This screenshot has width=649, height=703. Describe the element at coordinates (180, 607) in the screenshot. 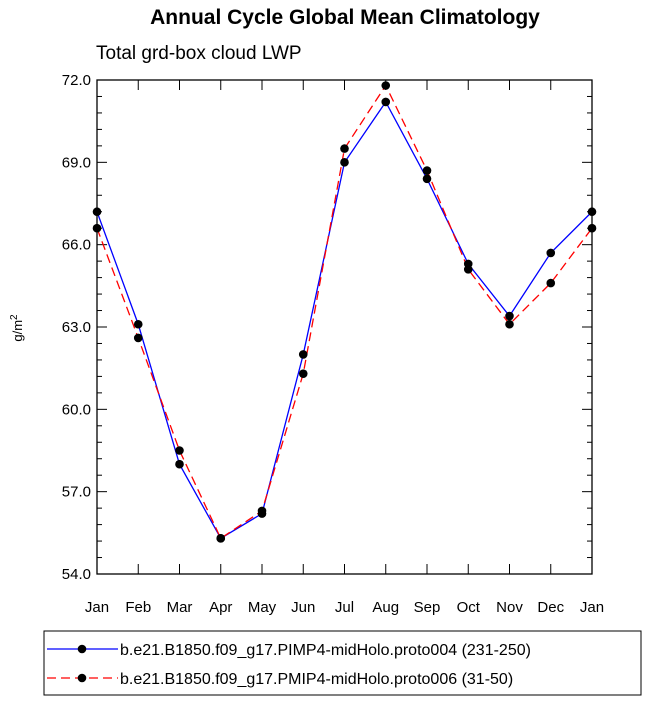

I see `x-tick-label: Mar` at that location.